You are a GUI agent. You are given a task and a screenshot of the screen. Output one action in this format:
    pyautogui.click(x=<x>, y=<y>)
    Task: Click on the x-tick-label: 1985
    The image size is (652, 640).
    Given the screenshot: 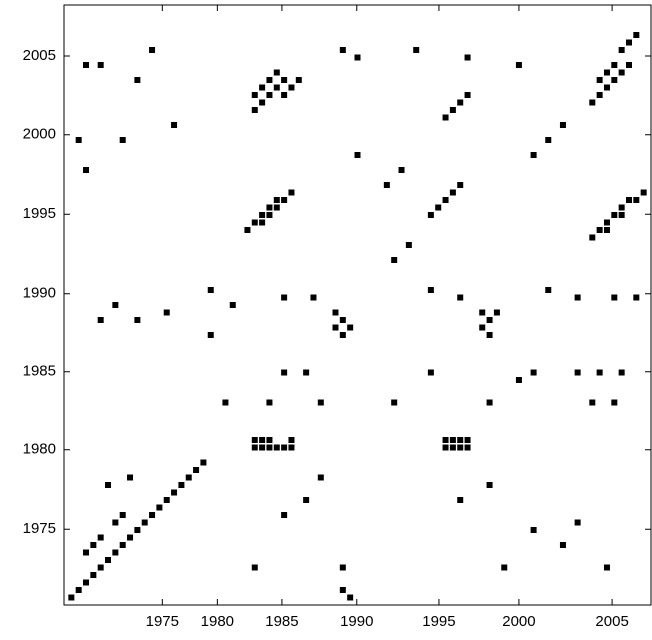 What is the action you would take?
    pyautogui.click(x=281, y=621)
    